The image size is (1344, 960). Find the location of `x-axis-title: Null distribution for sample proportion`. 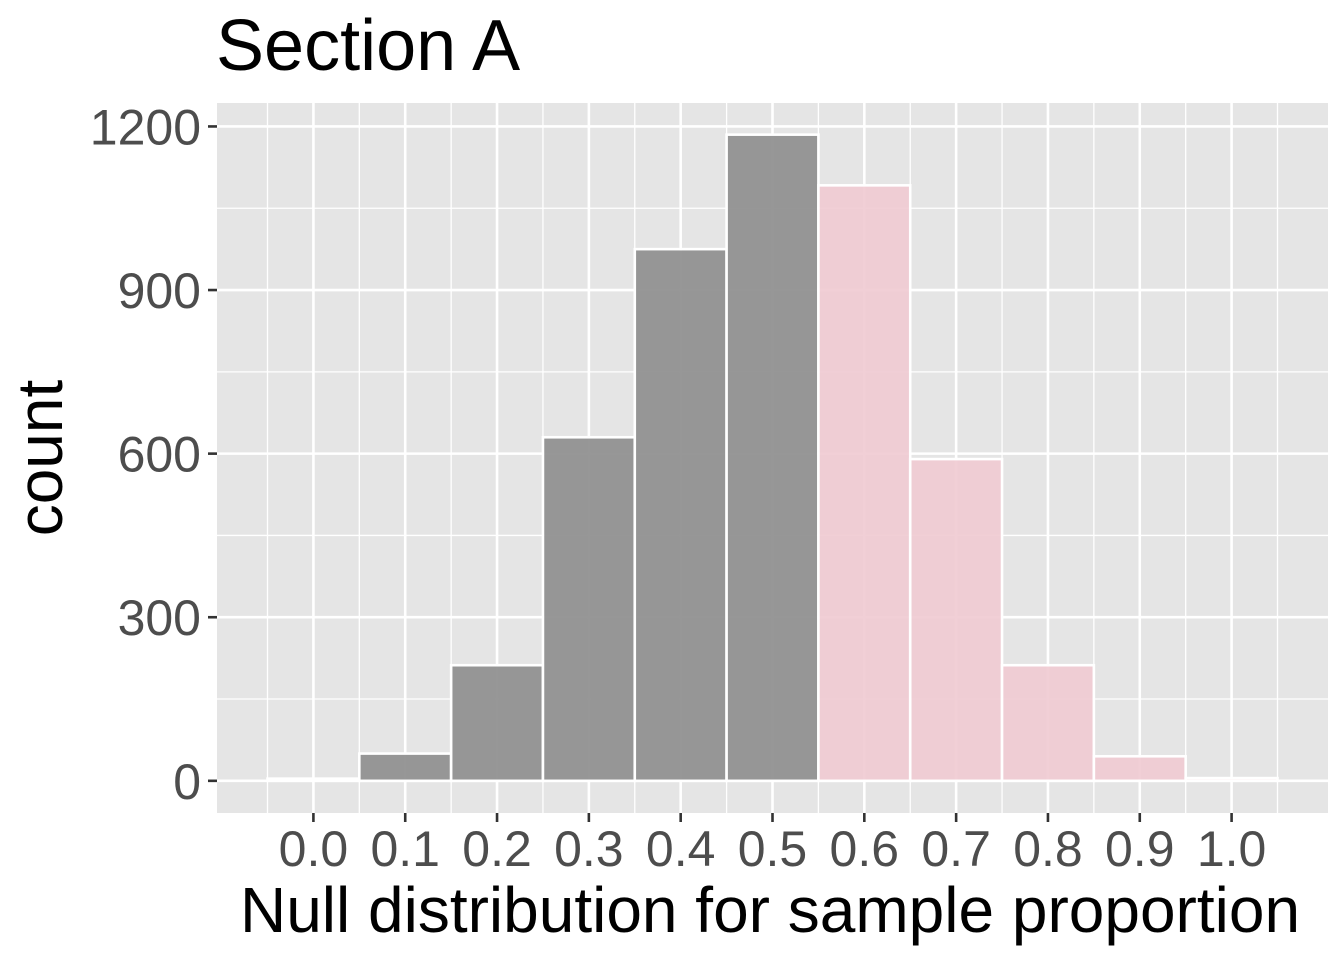

x-axis-title: Null distribution for sample proportion is located at coordinates (770, 910).